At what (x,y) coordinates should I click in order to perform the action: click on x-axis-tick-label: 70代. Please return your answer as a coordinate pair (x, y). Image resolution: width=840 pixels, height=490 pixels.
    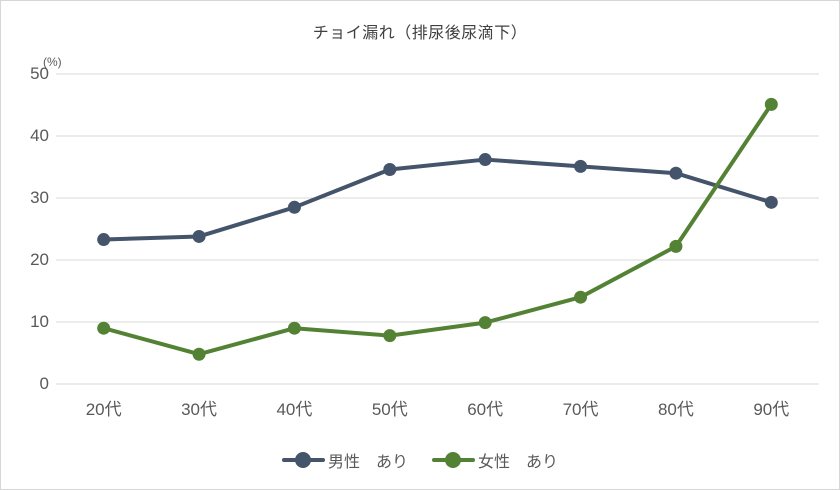
    Looking at the image, I should click on (580, 409).